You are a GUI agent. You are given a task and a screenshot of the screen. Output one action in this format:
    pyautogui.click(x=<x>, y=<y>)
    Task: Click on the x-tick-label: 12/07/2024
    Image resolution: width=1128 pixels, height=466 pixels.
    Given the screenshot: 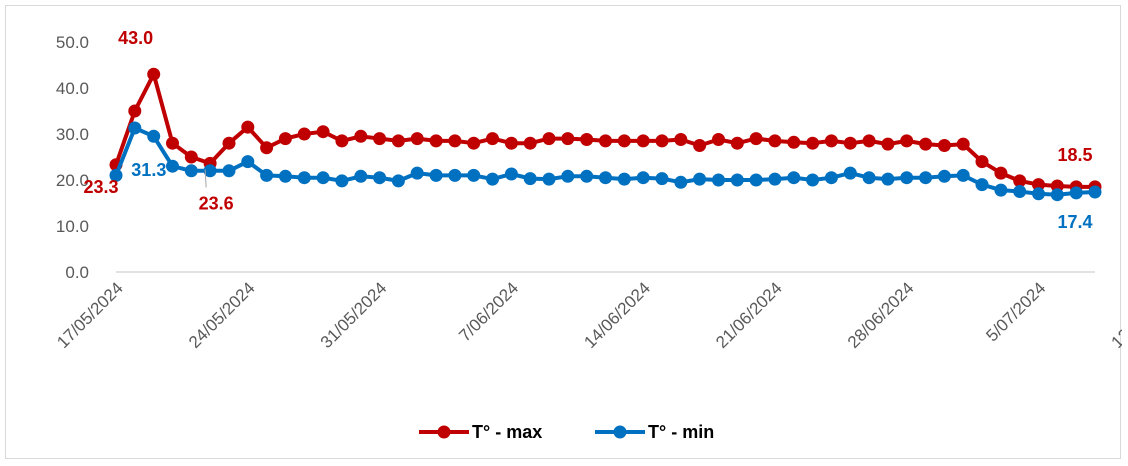 What is the action you would take?
    pyautogui.click(x=1115, y=315)
    